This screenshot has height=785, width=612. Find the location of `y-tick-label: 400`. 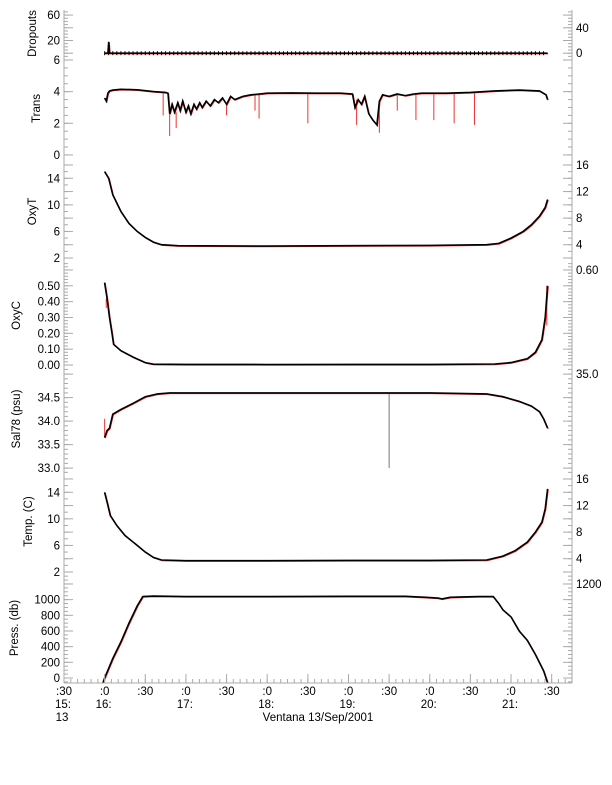

y-tick-label: 400 is located at coordinates (50, 648).